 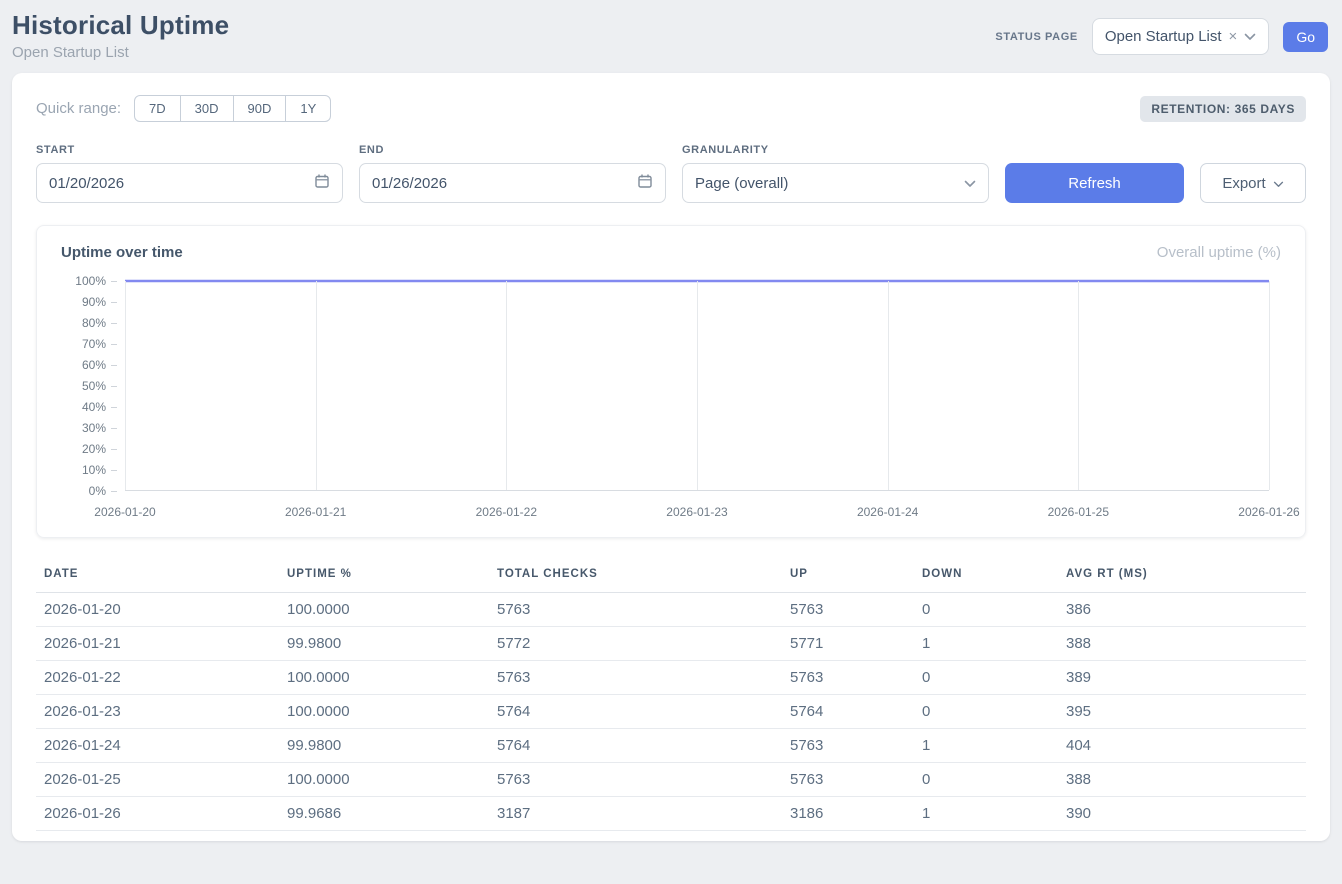 What do you see at coordinates (259, 108) in the screenshot?
I see `quick-range-button-90d: 90D` at bounding box center [259, 108].